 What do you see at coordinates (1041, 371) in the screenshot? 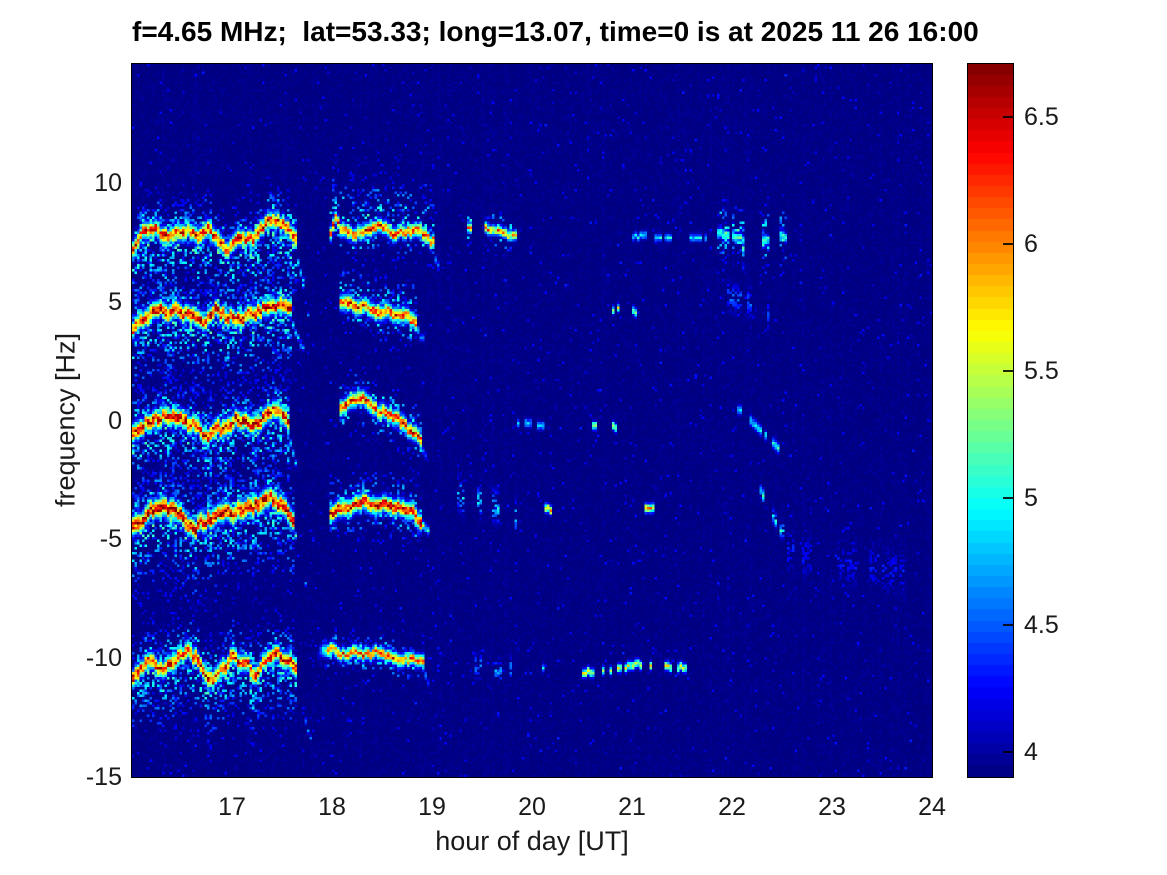
I see `colorbar-tick-label: 5.5` at bounding box center [1041, 371].